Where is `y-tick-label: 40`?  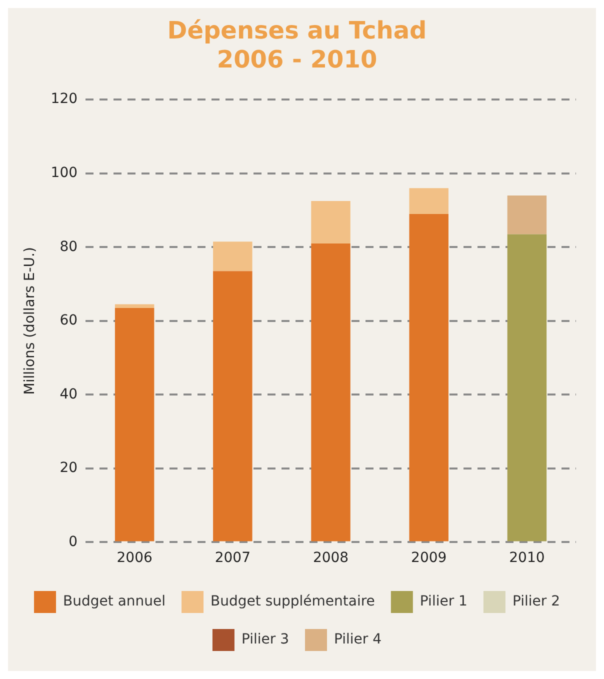
y-tick-label: 40 is located at coordinates (69, 394).